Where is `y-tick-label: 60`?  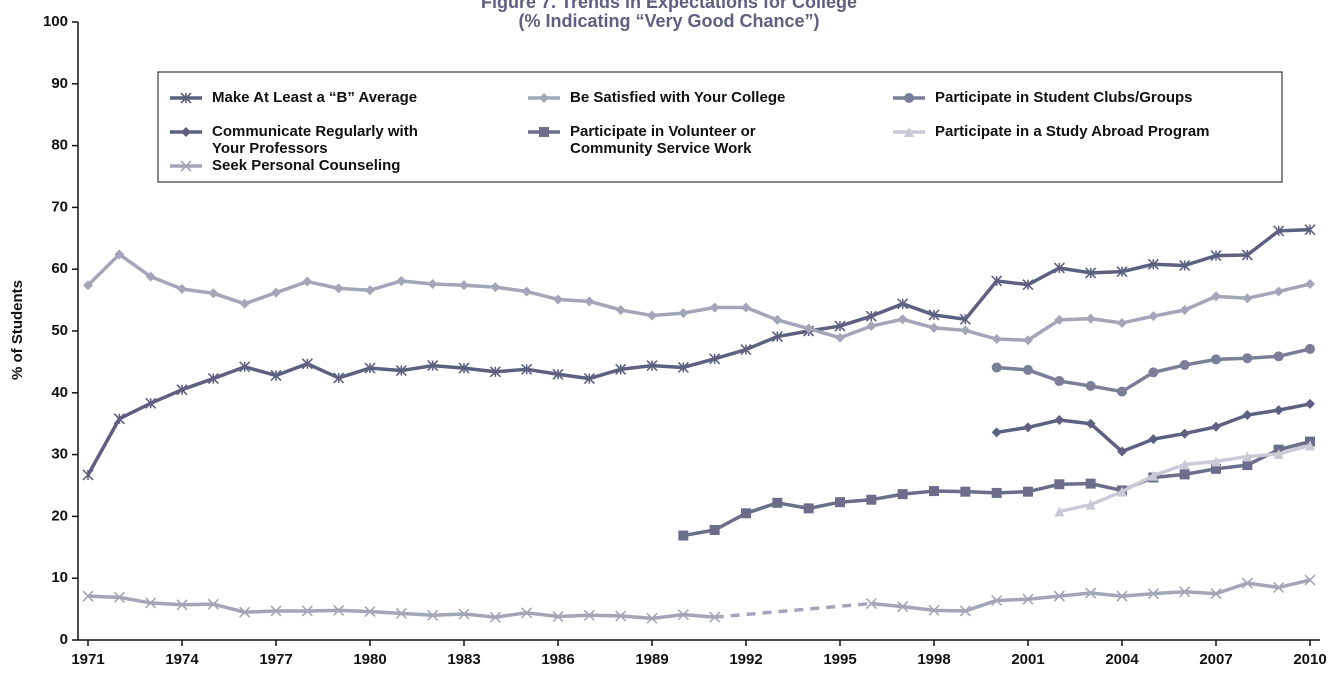
y-tick-label: 60 is located at coordinates (59, 268).